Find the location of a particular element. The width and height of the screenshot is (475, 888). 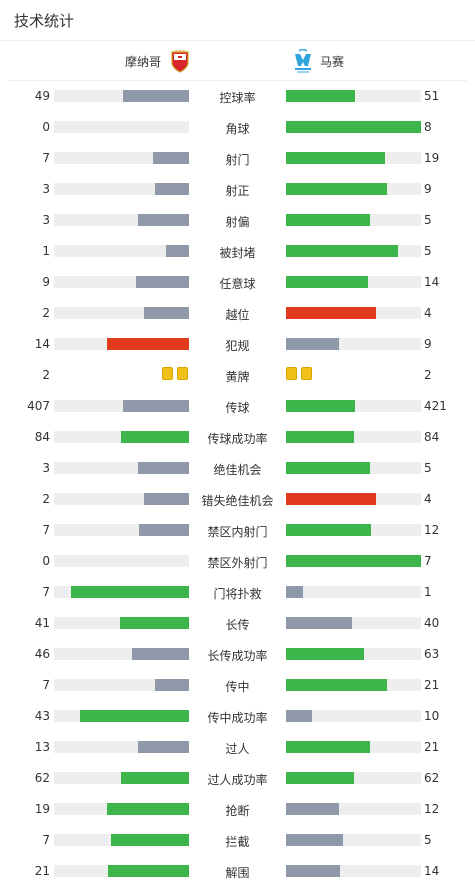

stat-label: 禁区外射门 is located at coordinates (237, 563).